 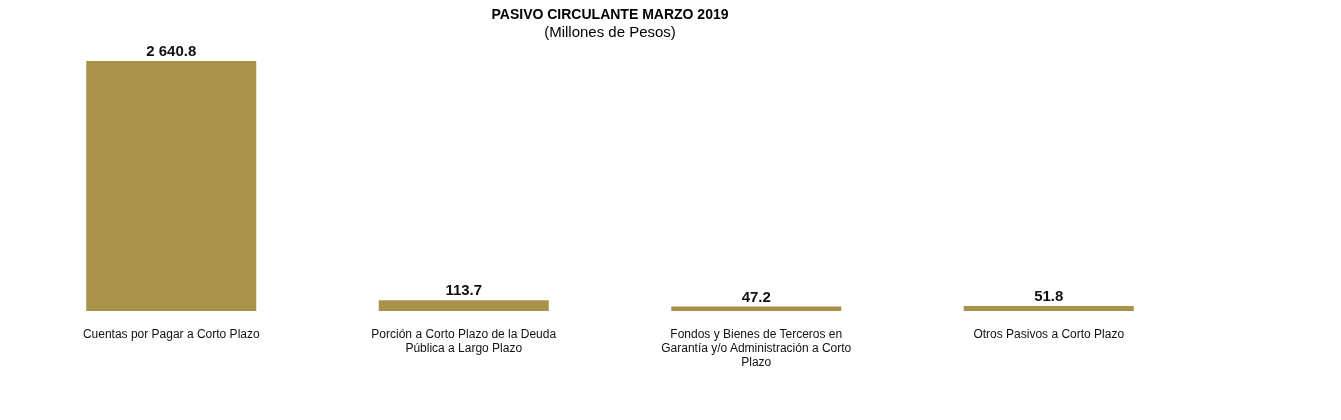 What do you see at coordinates (610, 14) in the screenshot?
I see `chart-title: PASIVO CIRCULANTE MARZO 2019` at bounding box center [610, 14].